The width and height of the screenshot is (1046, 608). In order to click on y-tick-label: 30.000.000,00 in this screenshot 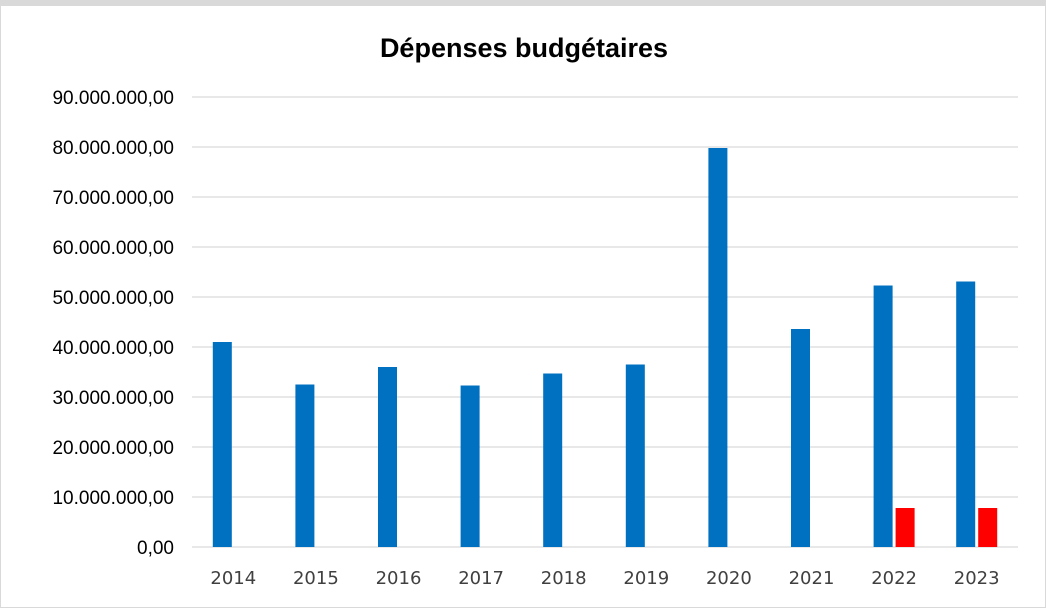, I will do `click(113, 398)`.